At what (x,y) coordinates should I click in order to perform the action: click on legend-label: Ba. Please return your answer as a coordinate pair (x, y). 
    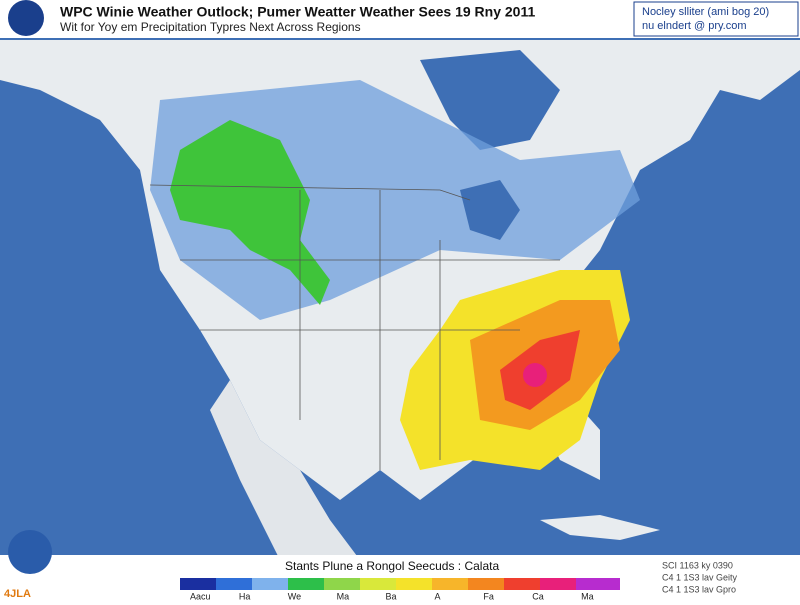
    Looking at the image, I should click on (391, 595).